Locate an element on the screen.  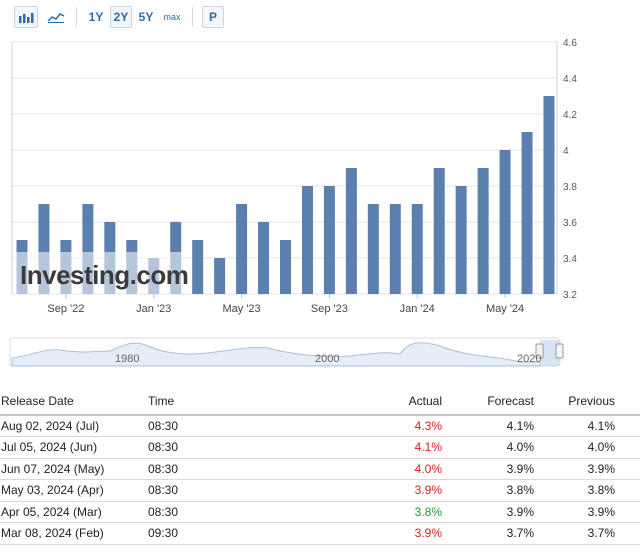
navigator-left-handle is located at coordinates (539, 351).